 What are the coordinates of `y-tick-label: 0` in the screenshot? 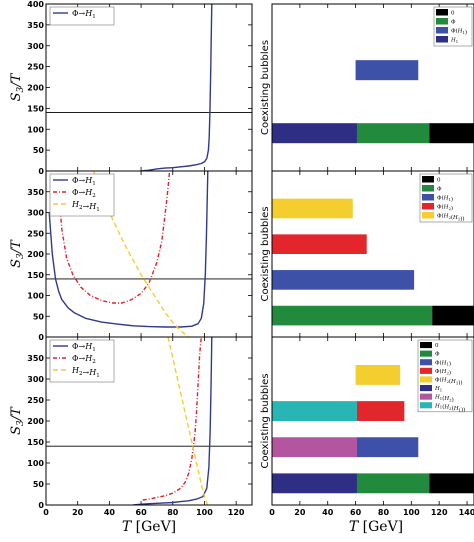 It's located at (41, 171).